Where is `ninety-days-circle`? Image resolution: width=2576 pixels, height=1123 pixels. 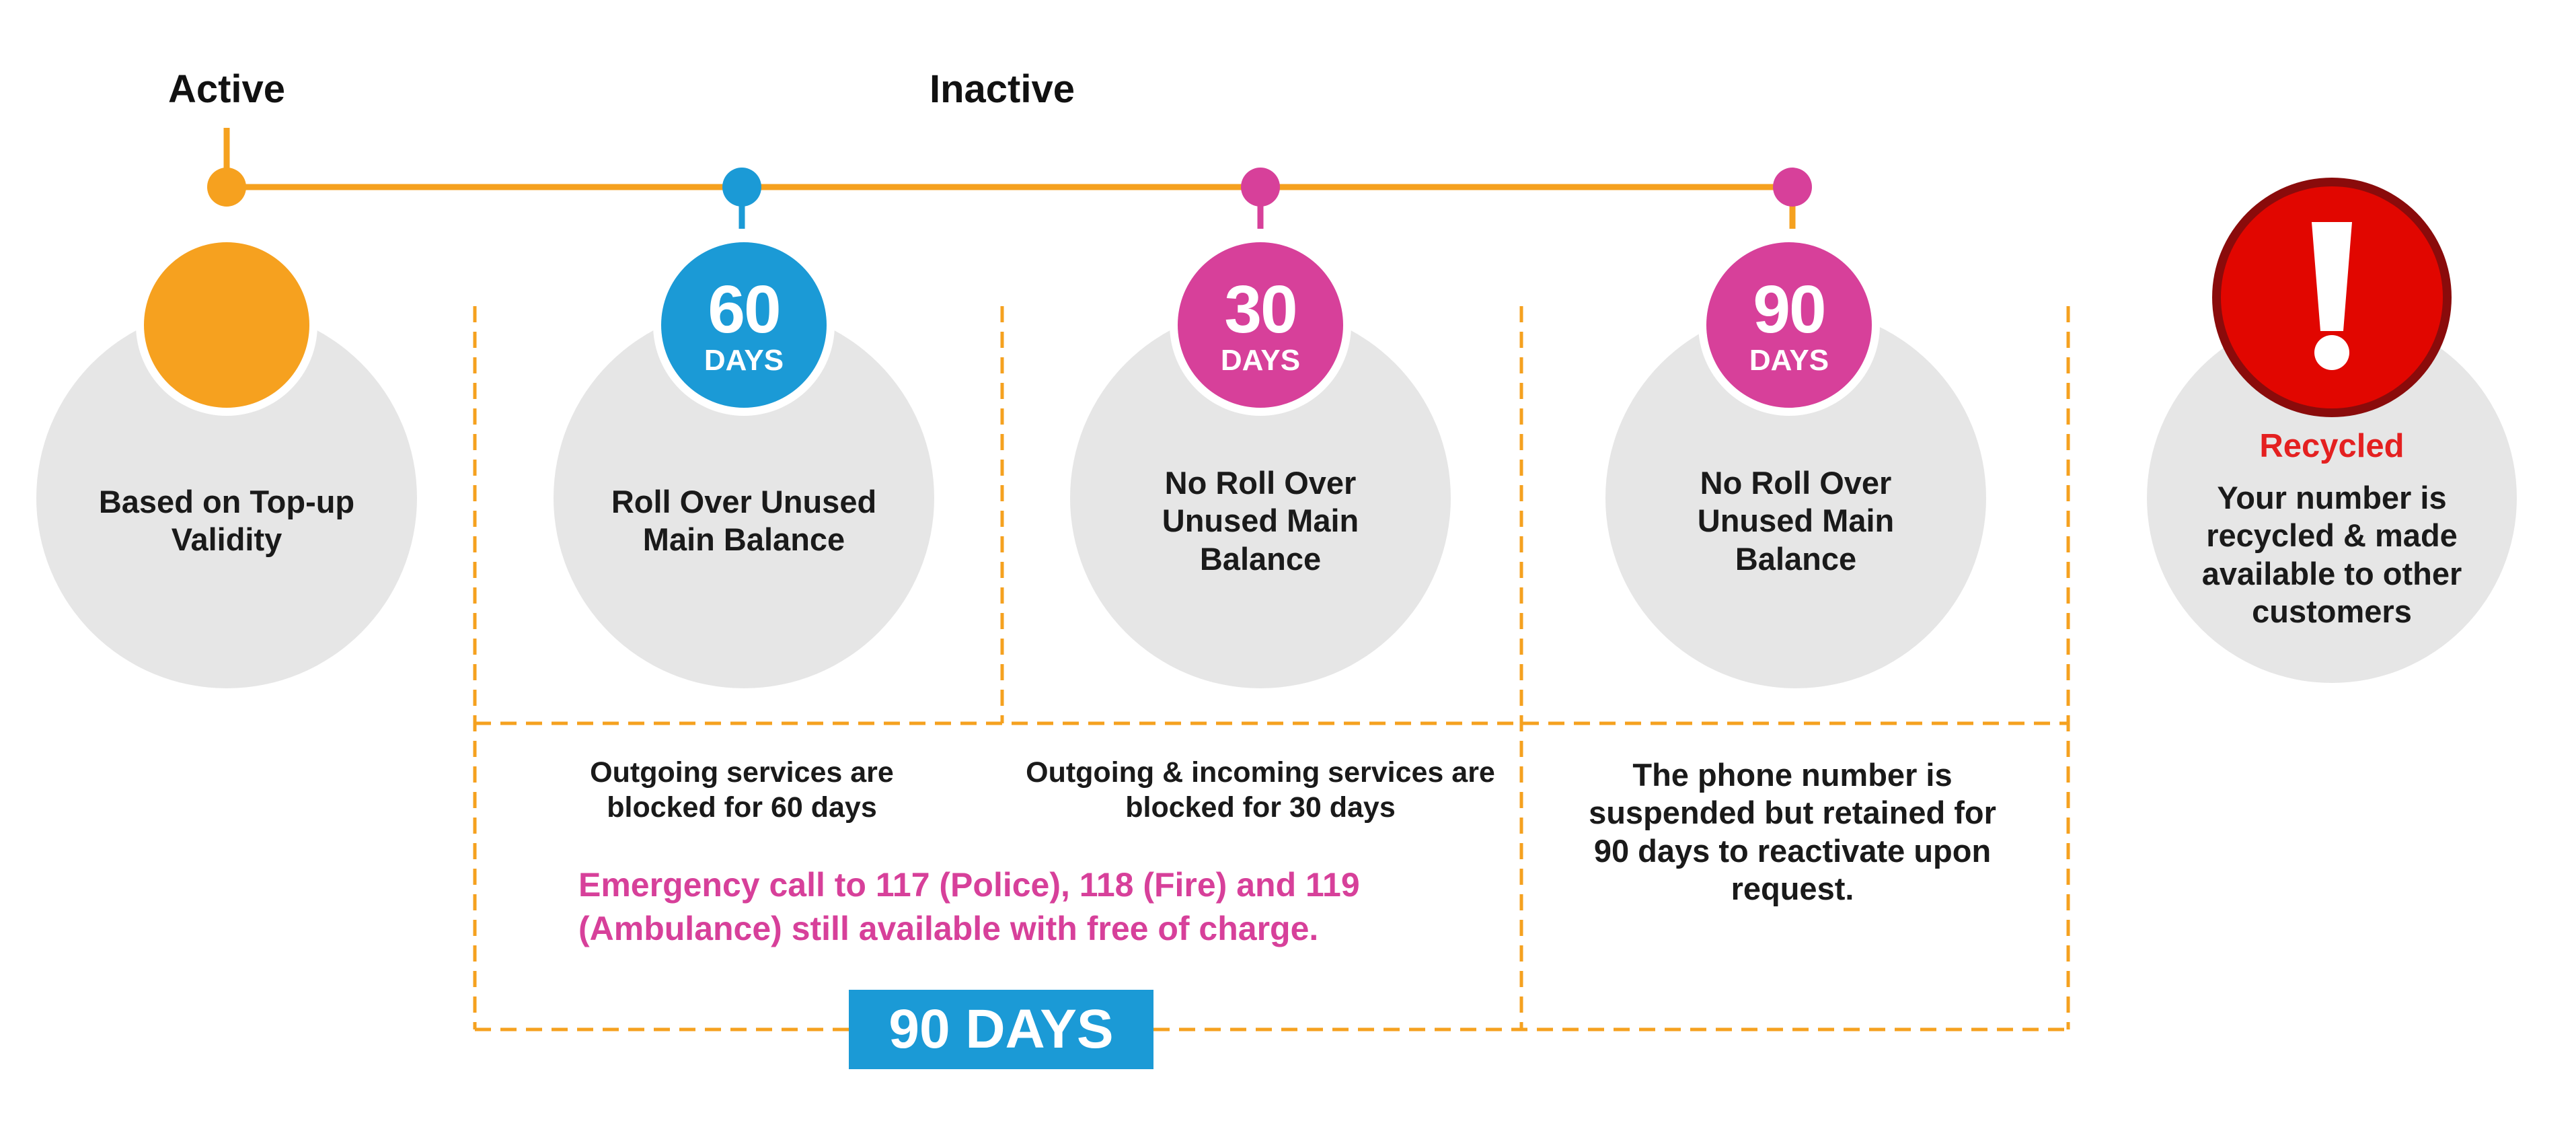 ninety-days-circle is located at coordinates (1789, 325).